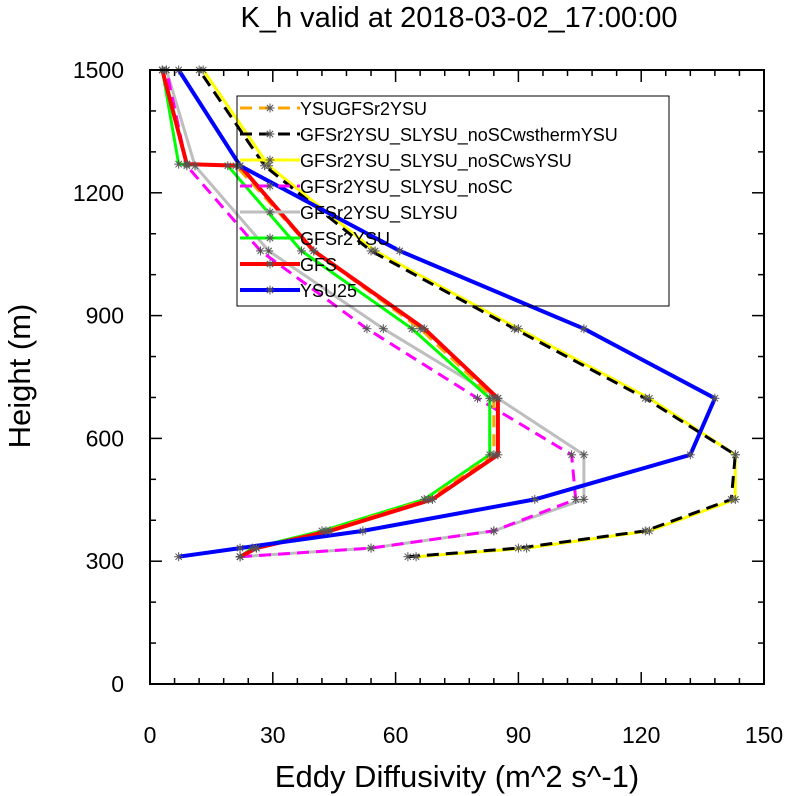 This screenshot has height=796, width=786. I want to click on y-tick-label: 0, so click(117, 684).